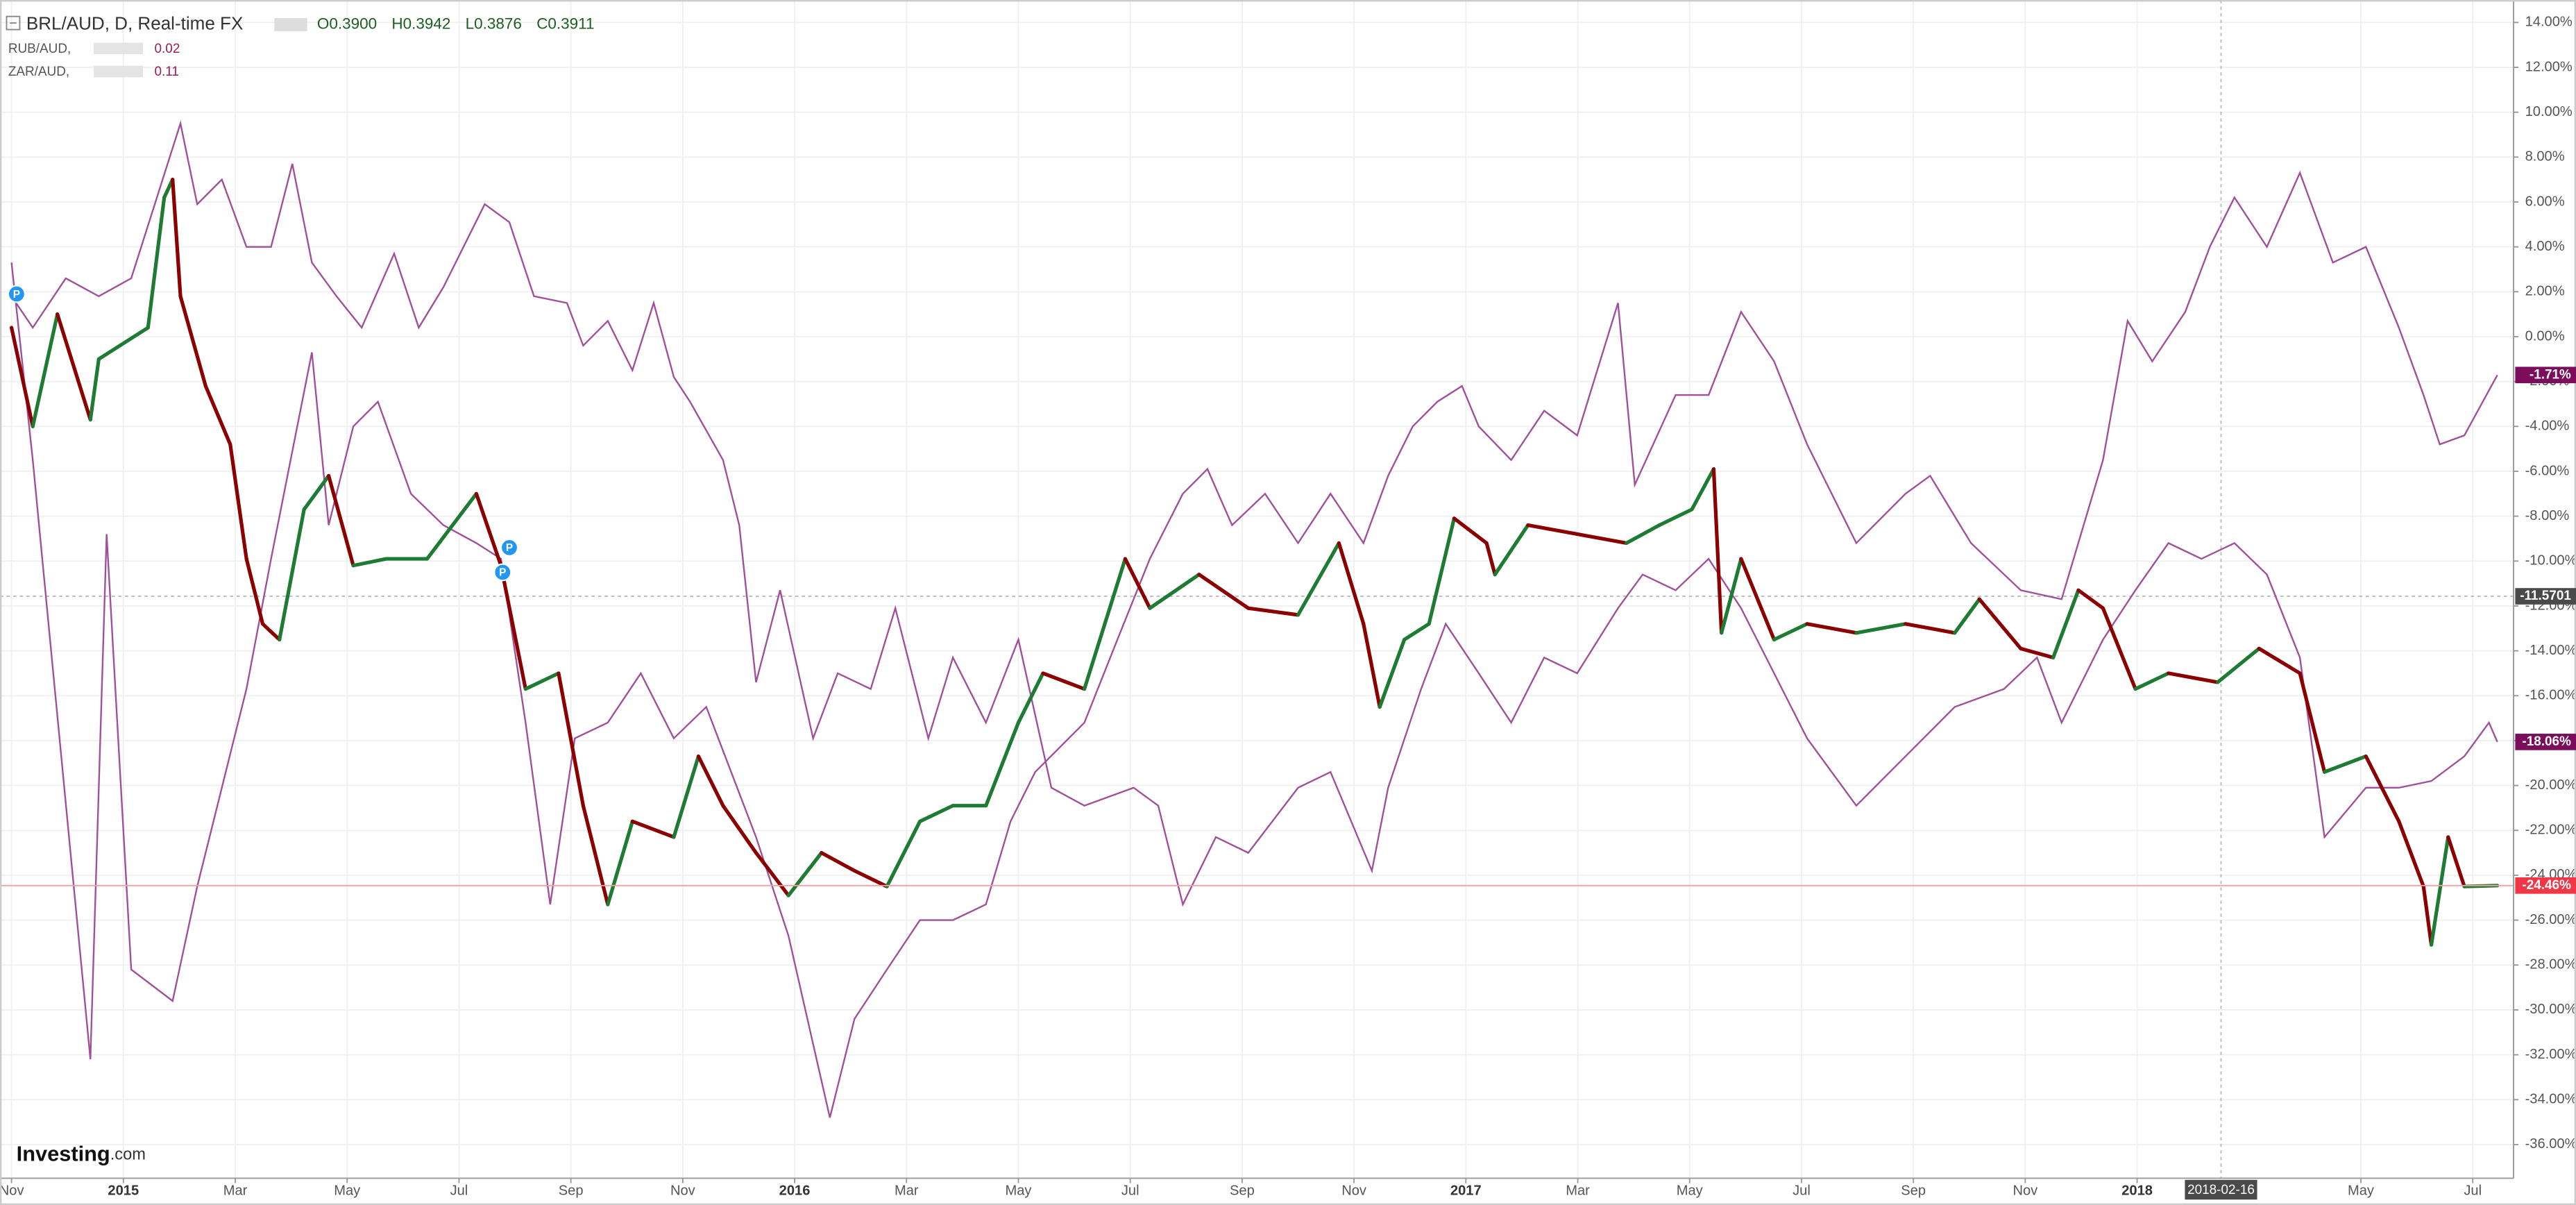 This screenshot has height=1205, width=2576. Describe the element at coordinates (2551, 1010) in the screenshot. I see `y-tick-label: -30.00%` at that location.